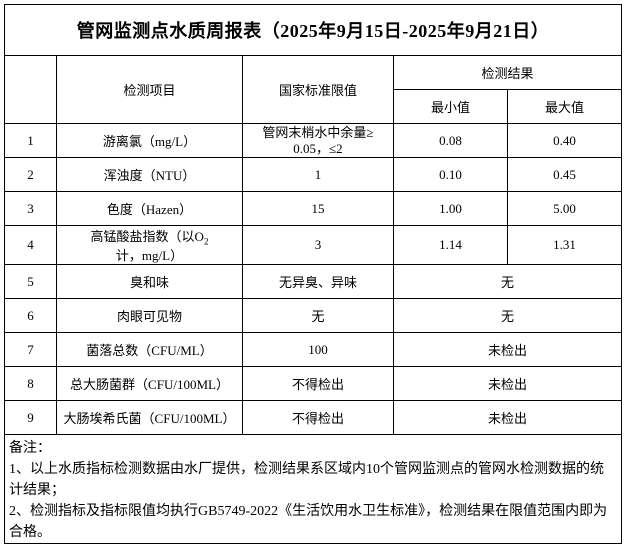  I want to click on header-index, so click(30, 89).